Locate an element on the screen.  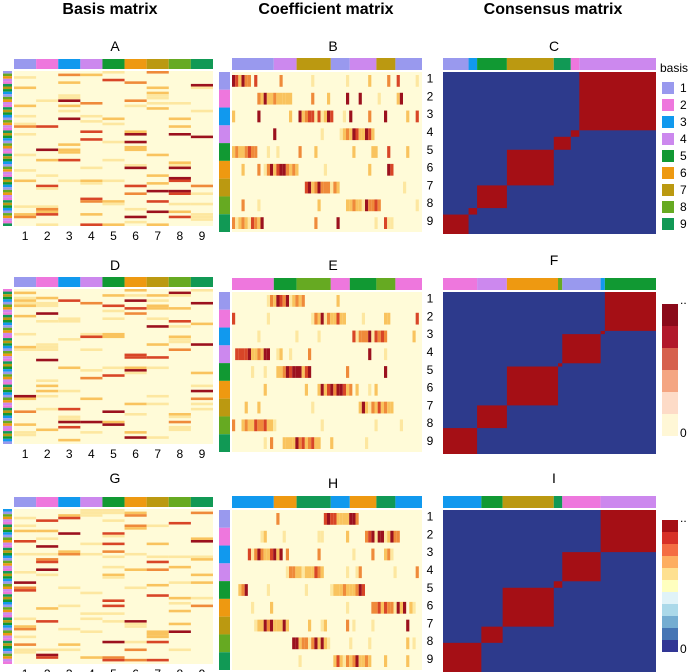
legend-label: 6 is located at coordinates (683, 173).